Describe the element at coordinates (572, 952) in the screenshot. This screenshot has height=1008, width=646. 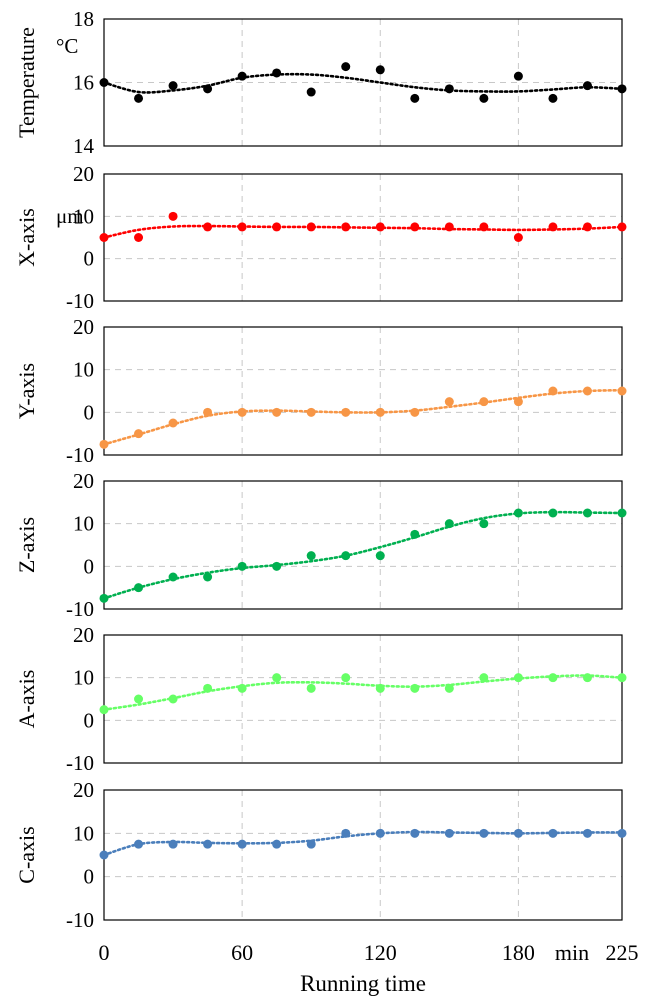
I see `x-unit-label: min` at that location.